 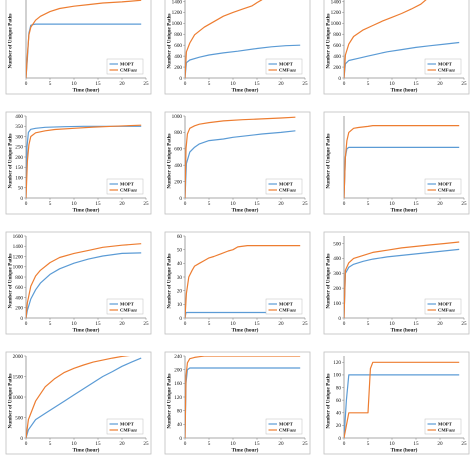 What do you see at coordinates (19, 127) in the screenshot?
I see `y-tick-label: 350` at bounding box center [19, 127].